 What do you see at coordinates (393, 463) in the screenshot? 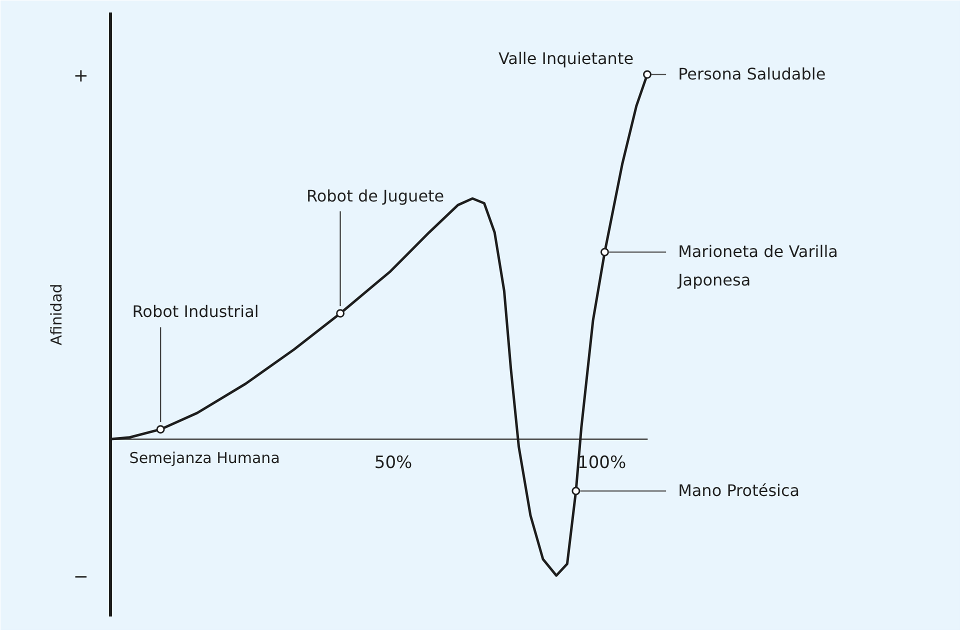
I see `x-tick-label: 50%` at bounding box center [393, 463].